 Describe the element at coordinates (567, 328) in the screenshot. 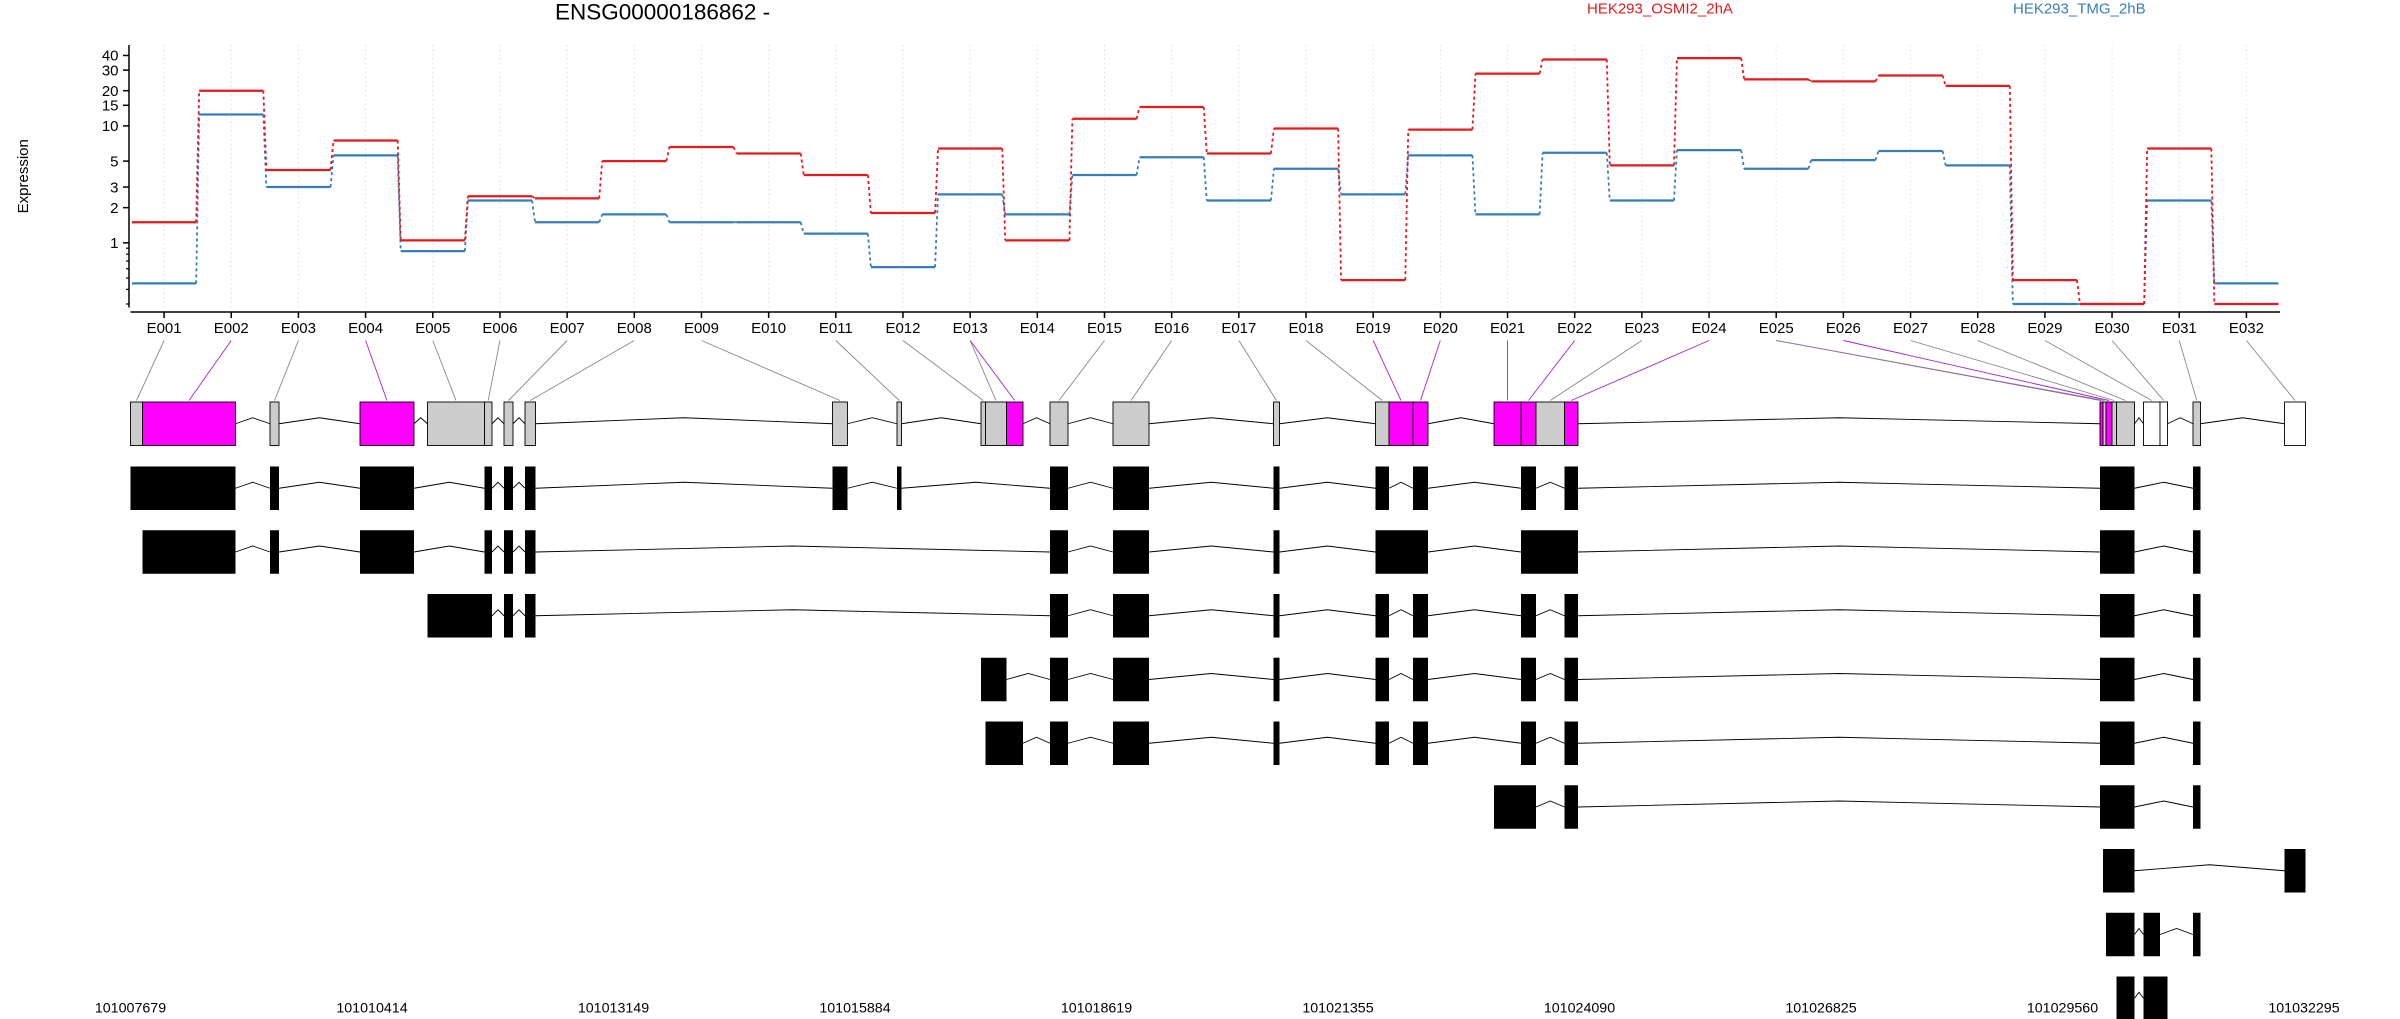

I see `exon-label: E007` at that location.